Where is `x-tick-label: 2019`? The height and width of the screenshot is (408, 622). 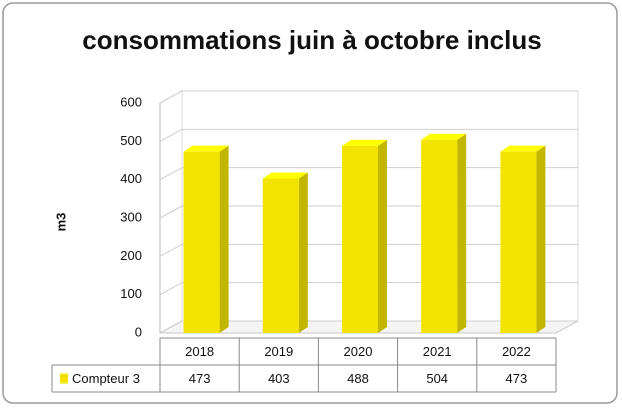
x-tick-label: 2019 is located at coordinates (278, 351).